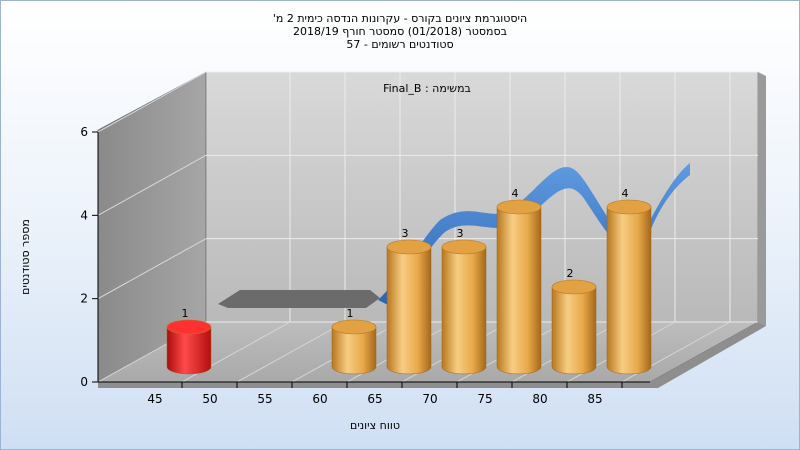  What do you see at coordinates (400, 31) in the screenshot?
I see `chart-title-line-2: בסמסטר (01/2018) סמסטר חורף 2018/19` at bounding box center [400, 31].